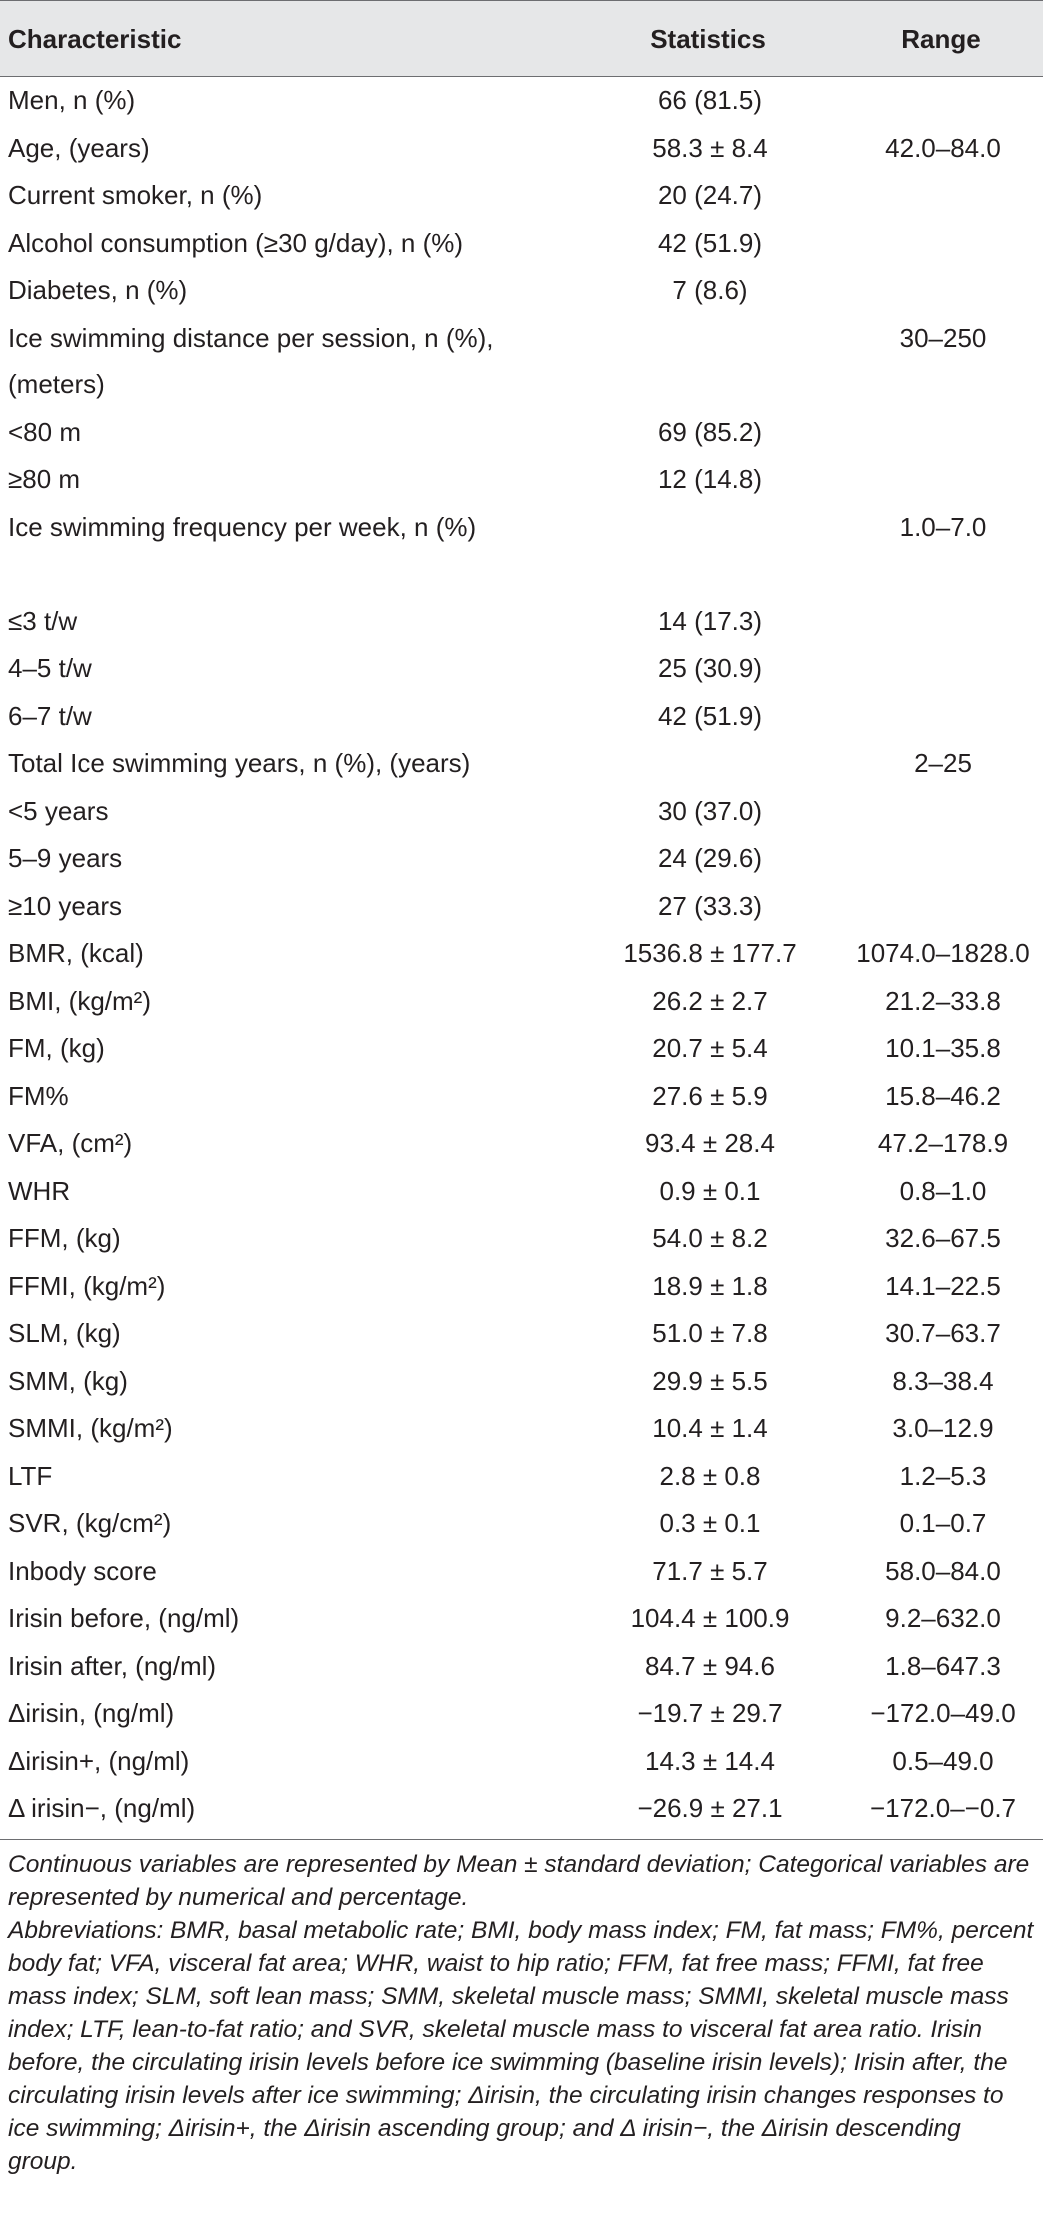 This screenshot has height=2221, width=1043. Describe the element at coordinates (943, 1333) in the screenshot. I see `row-range: 30.7–63.7` at that location.